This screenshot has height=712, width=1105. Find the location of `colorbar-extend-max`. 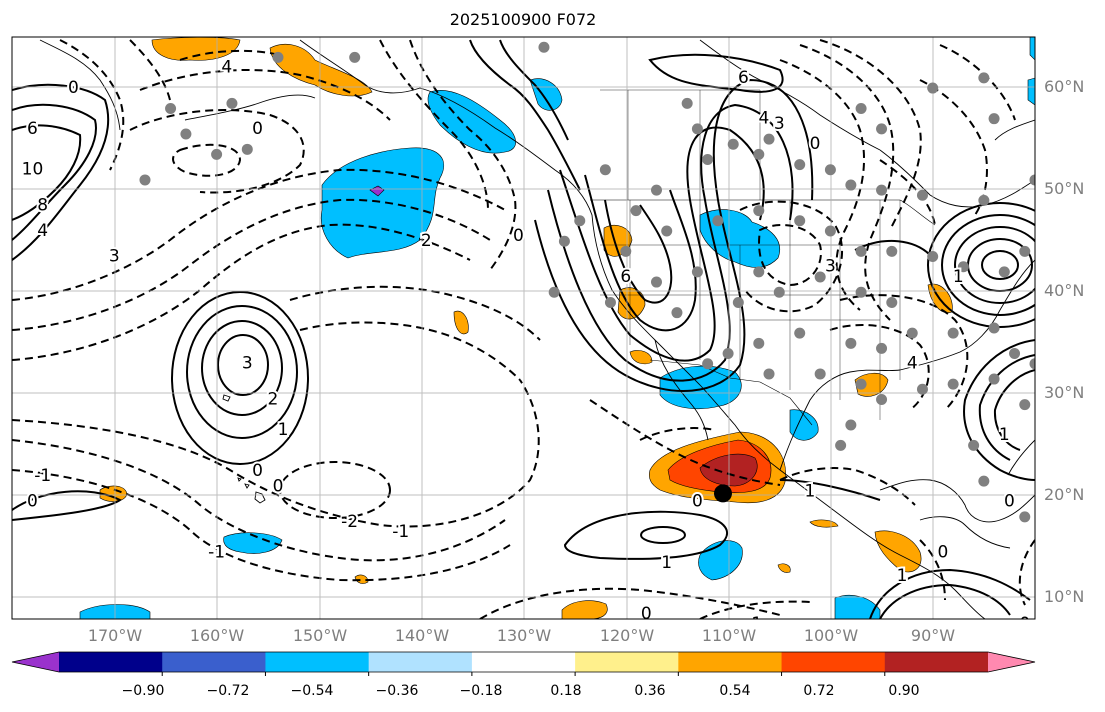

colorbar-extend-max is located at coordinates (1011, 662).